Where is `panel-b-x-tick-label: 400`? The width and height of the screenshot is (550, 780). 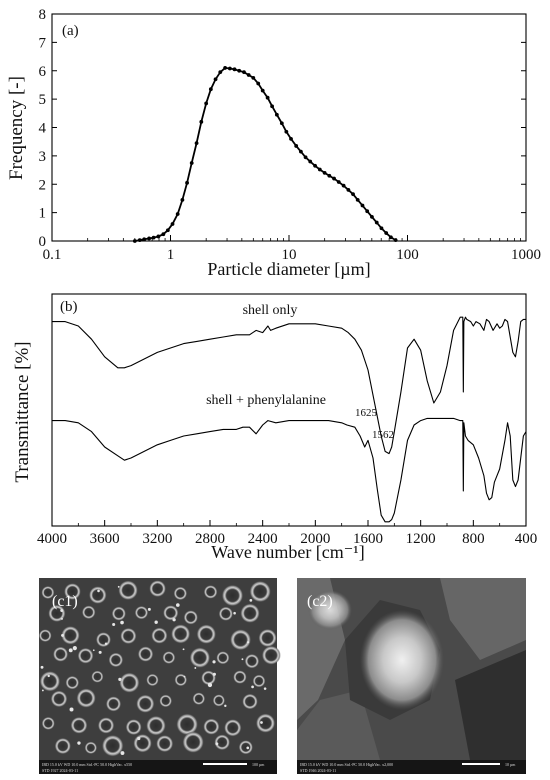
panel-b-x-tick-label: 400 is located at coordinates (526, 539).